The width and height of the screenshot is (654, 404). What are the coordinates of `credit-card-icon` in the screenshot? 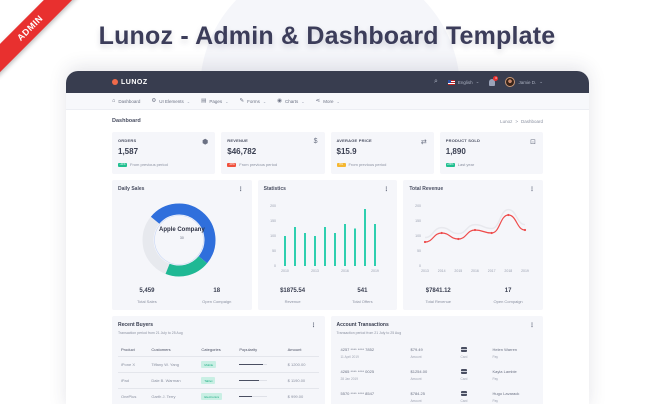 It's located at (463, 371).